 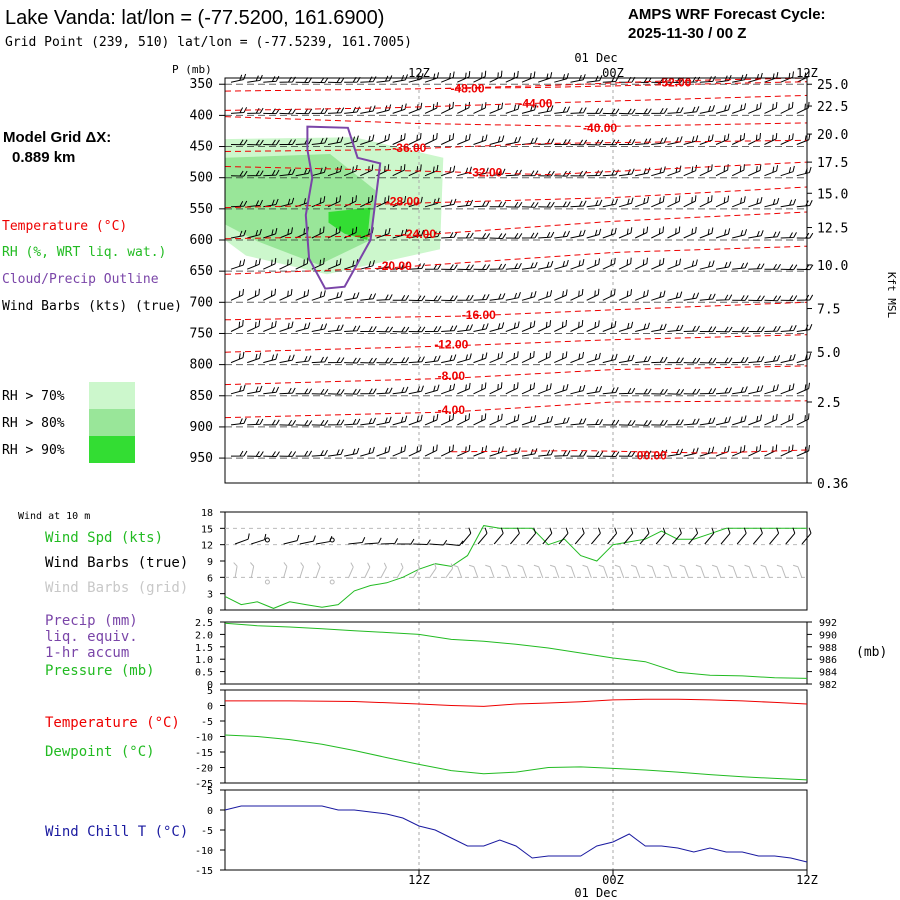 What do you see at coordinates (91, 621) in the screenshot?
I see `legend-precip: Precip (mm)` at bounding box center [91, 621].